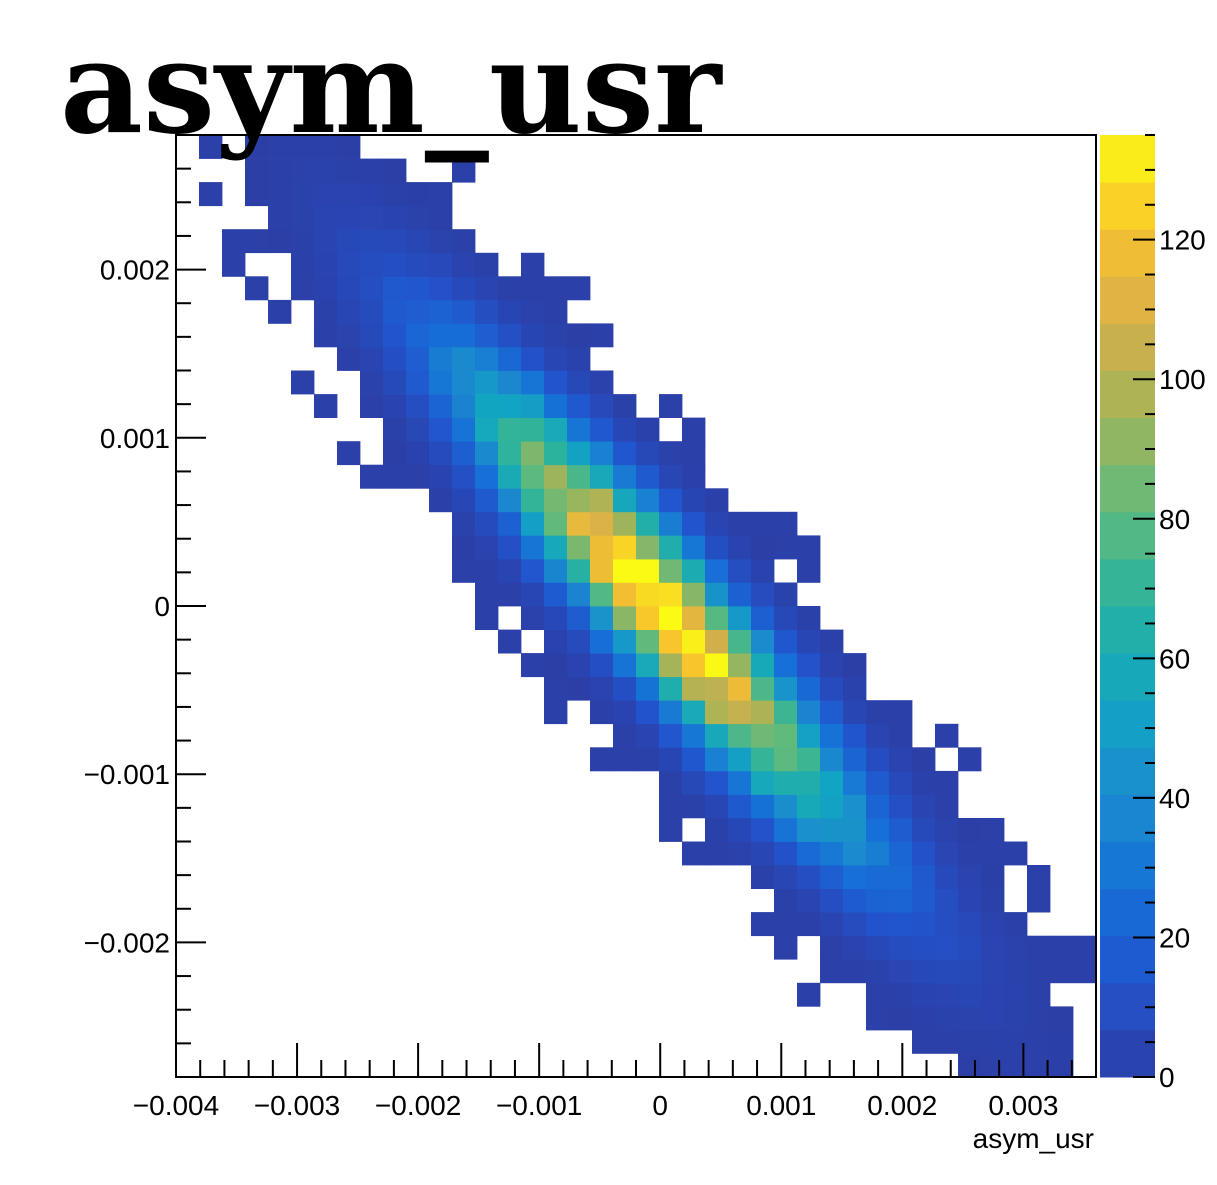 The width and height of the screenshot is (1217, 1185). I want to click on x-tick-label: 0.001, so click(781, 1105).